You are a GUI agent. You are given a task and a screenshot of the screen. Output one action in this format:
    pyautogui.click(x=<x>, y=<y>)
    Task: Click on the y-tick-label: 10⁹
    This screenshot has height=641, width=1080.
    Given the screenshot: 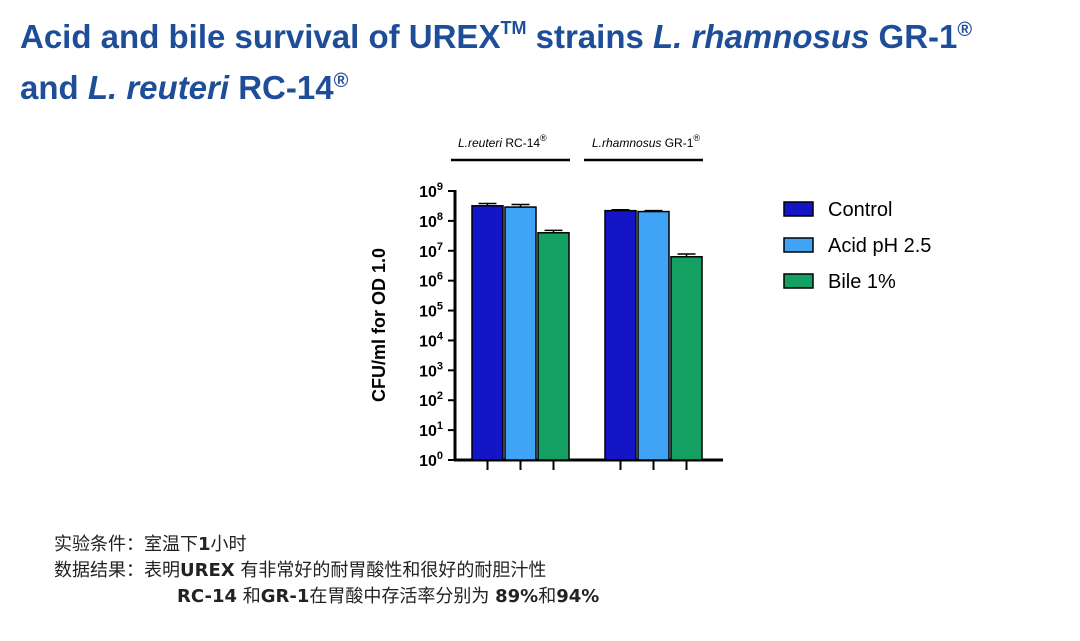 What is the action you would take?
    pyautogui.click(x=431, y=191)
    